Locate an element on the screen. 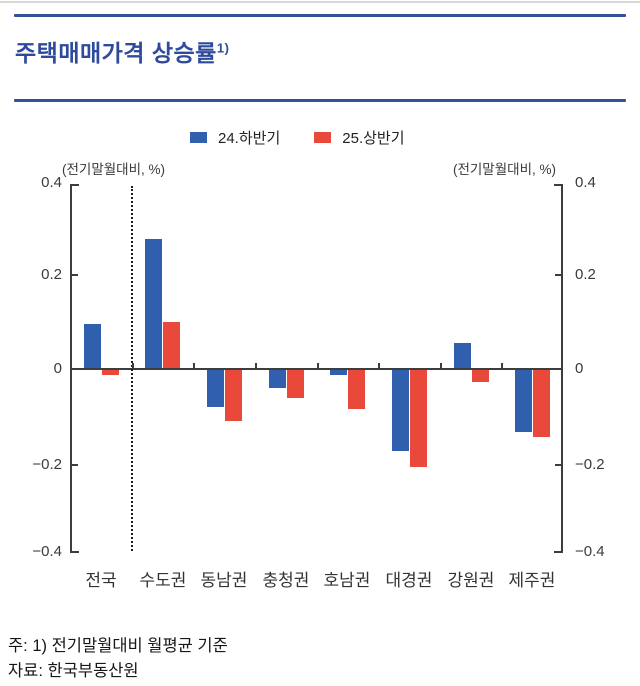  bar-24.하반기-전국 is located at coordinates (92, 346).